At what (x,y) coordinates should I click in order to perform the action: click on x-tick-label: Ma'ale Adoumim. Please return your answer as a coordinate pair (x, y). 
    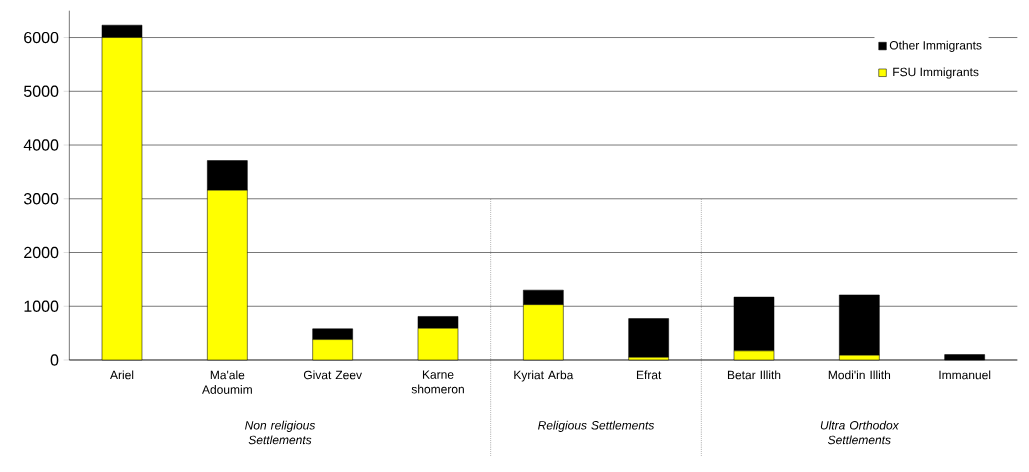
    Looking at the image, I should click on (227, 382).